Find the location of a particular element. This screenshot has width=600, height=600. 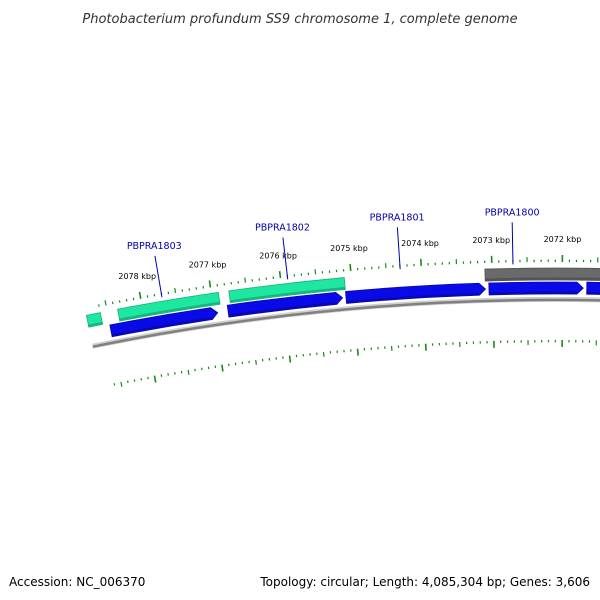

scale-tick-label: 2075 kbp is located at coordinates (349, 248).